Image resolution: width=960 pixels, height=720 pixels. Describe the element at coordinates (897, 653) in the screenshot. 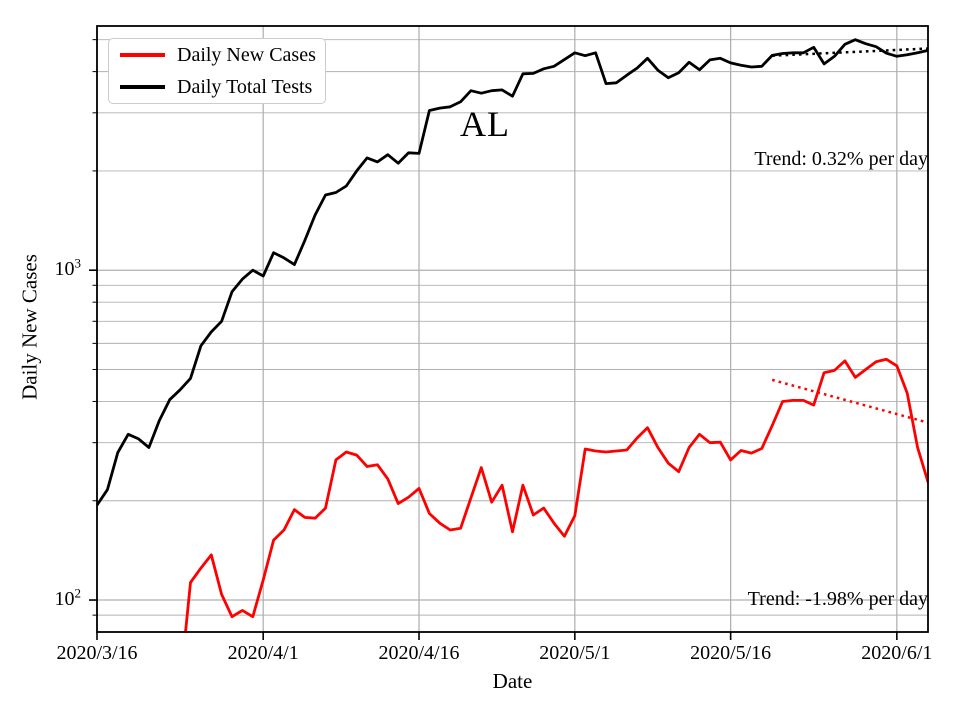

I see `x-tick-label: 2020/6/1` at that location.